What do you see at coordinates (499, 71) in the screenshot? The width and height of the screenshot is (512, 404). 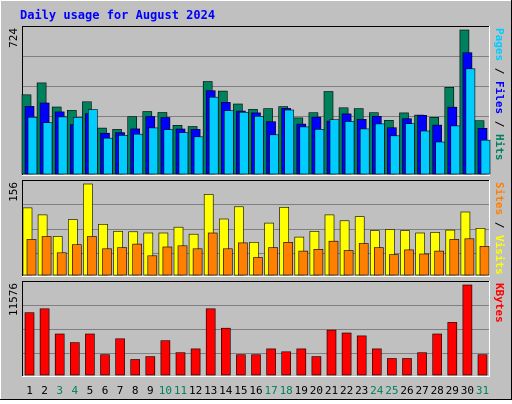 I see `legend-item: /` at bounding box center [499, 71].